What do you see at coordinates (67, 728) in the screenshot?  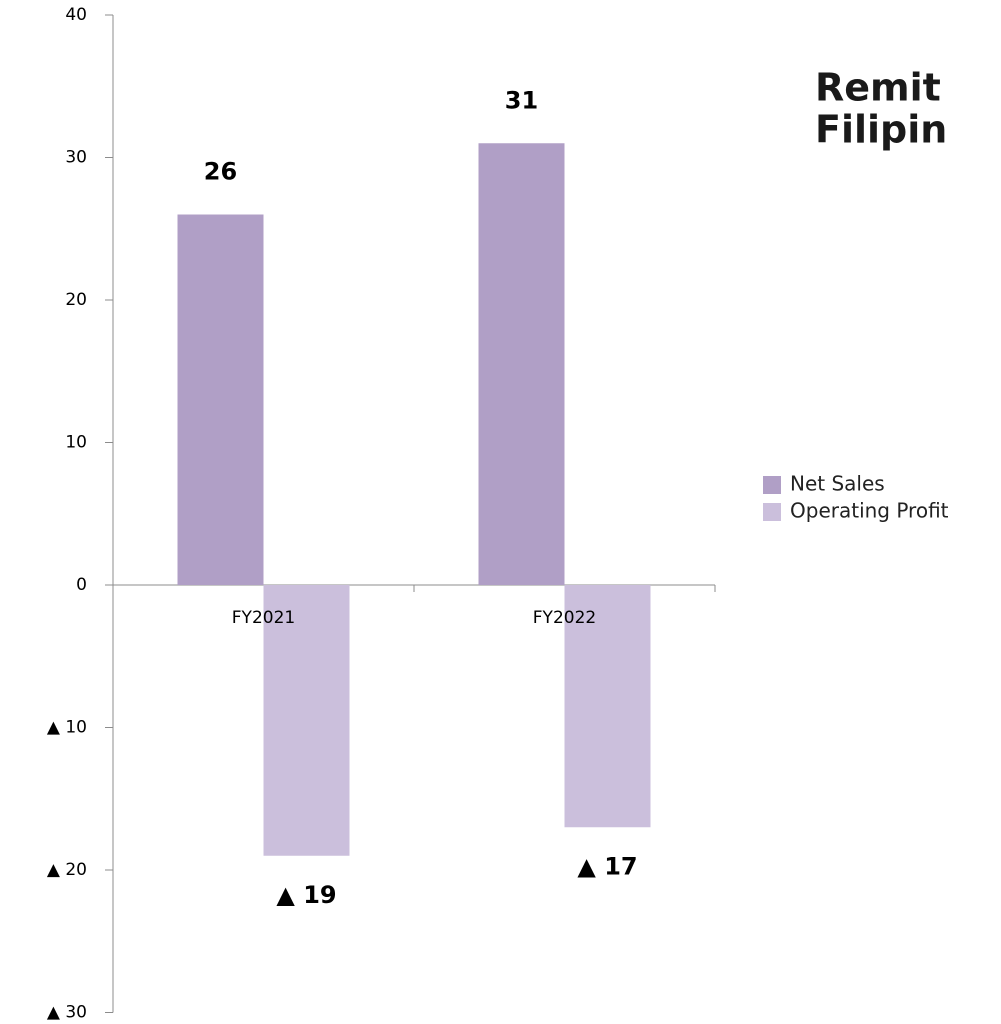 I see `y-tick-label: ▲ 10` at bounding box center [67, 728].